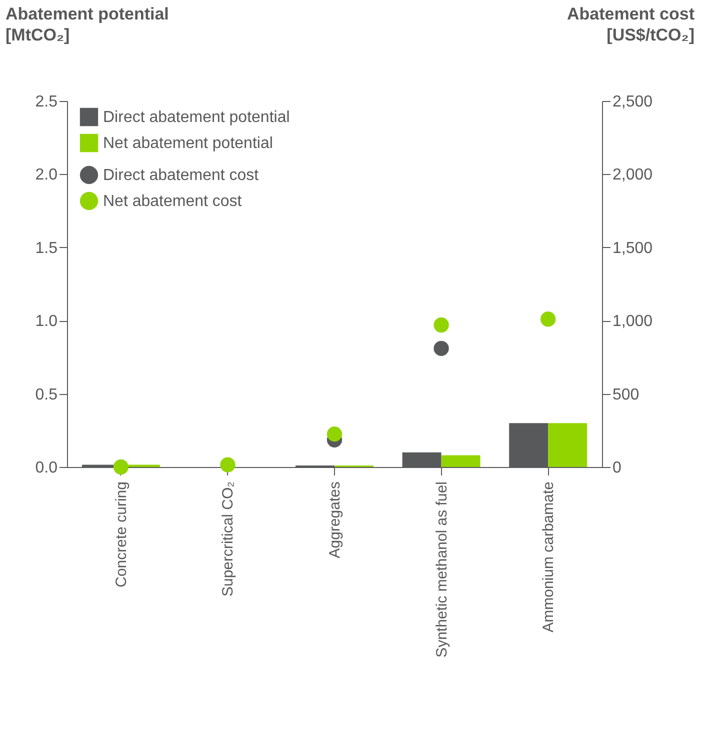 Image resolution: width=707 pixels, height=739 pixels. Describe the element at coordinates (121, 535) in the screenshot. I see `x-tick-label: Concrete curing` at that location.